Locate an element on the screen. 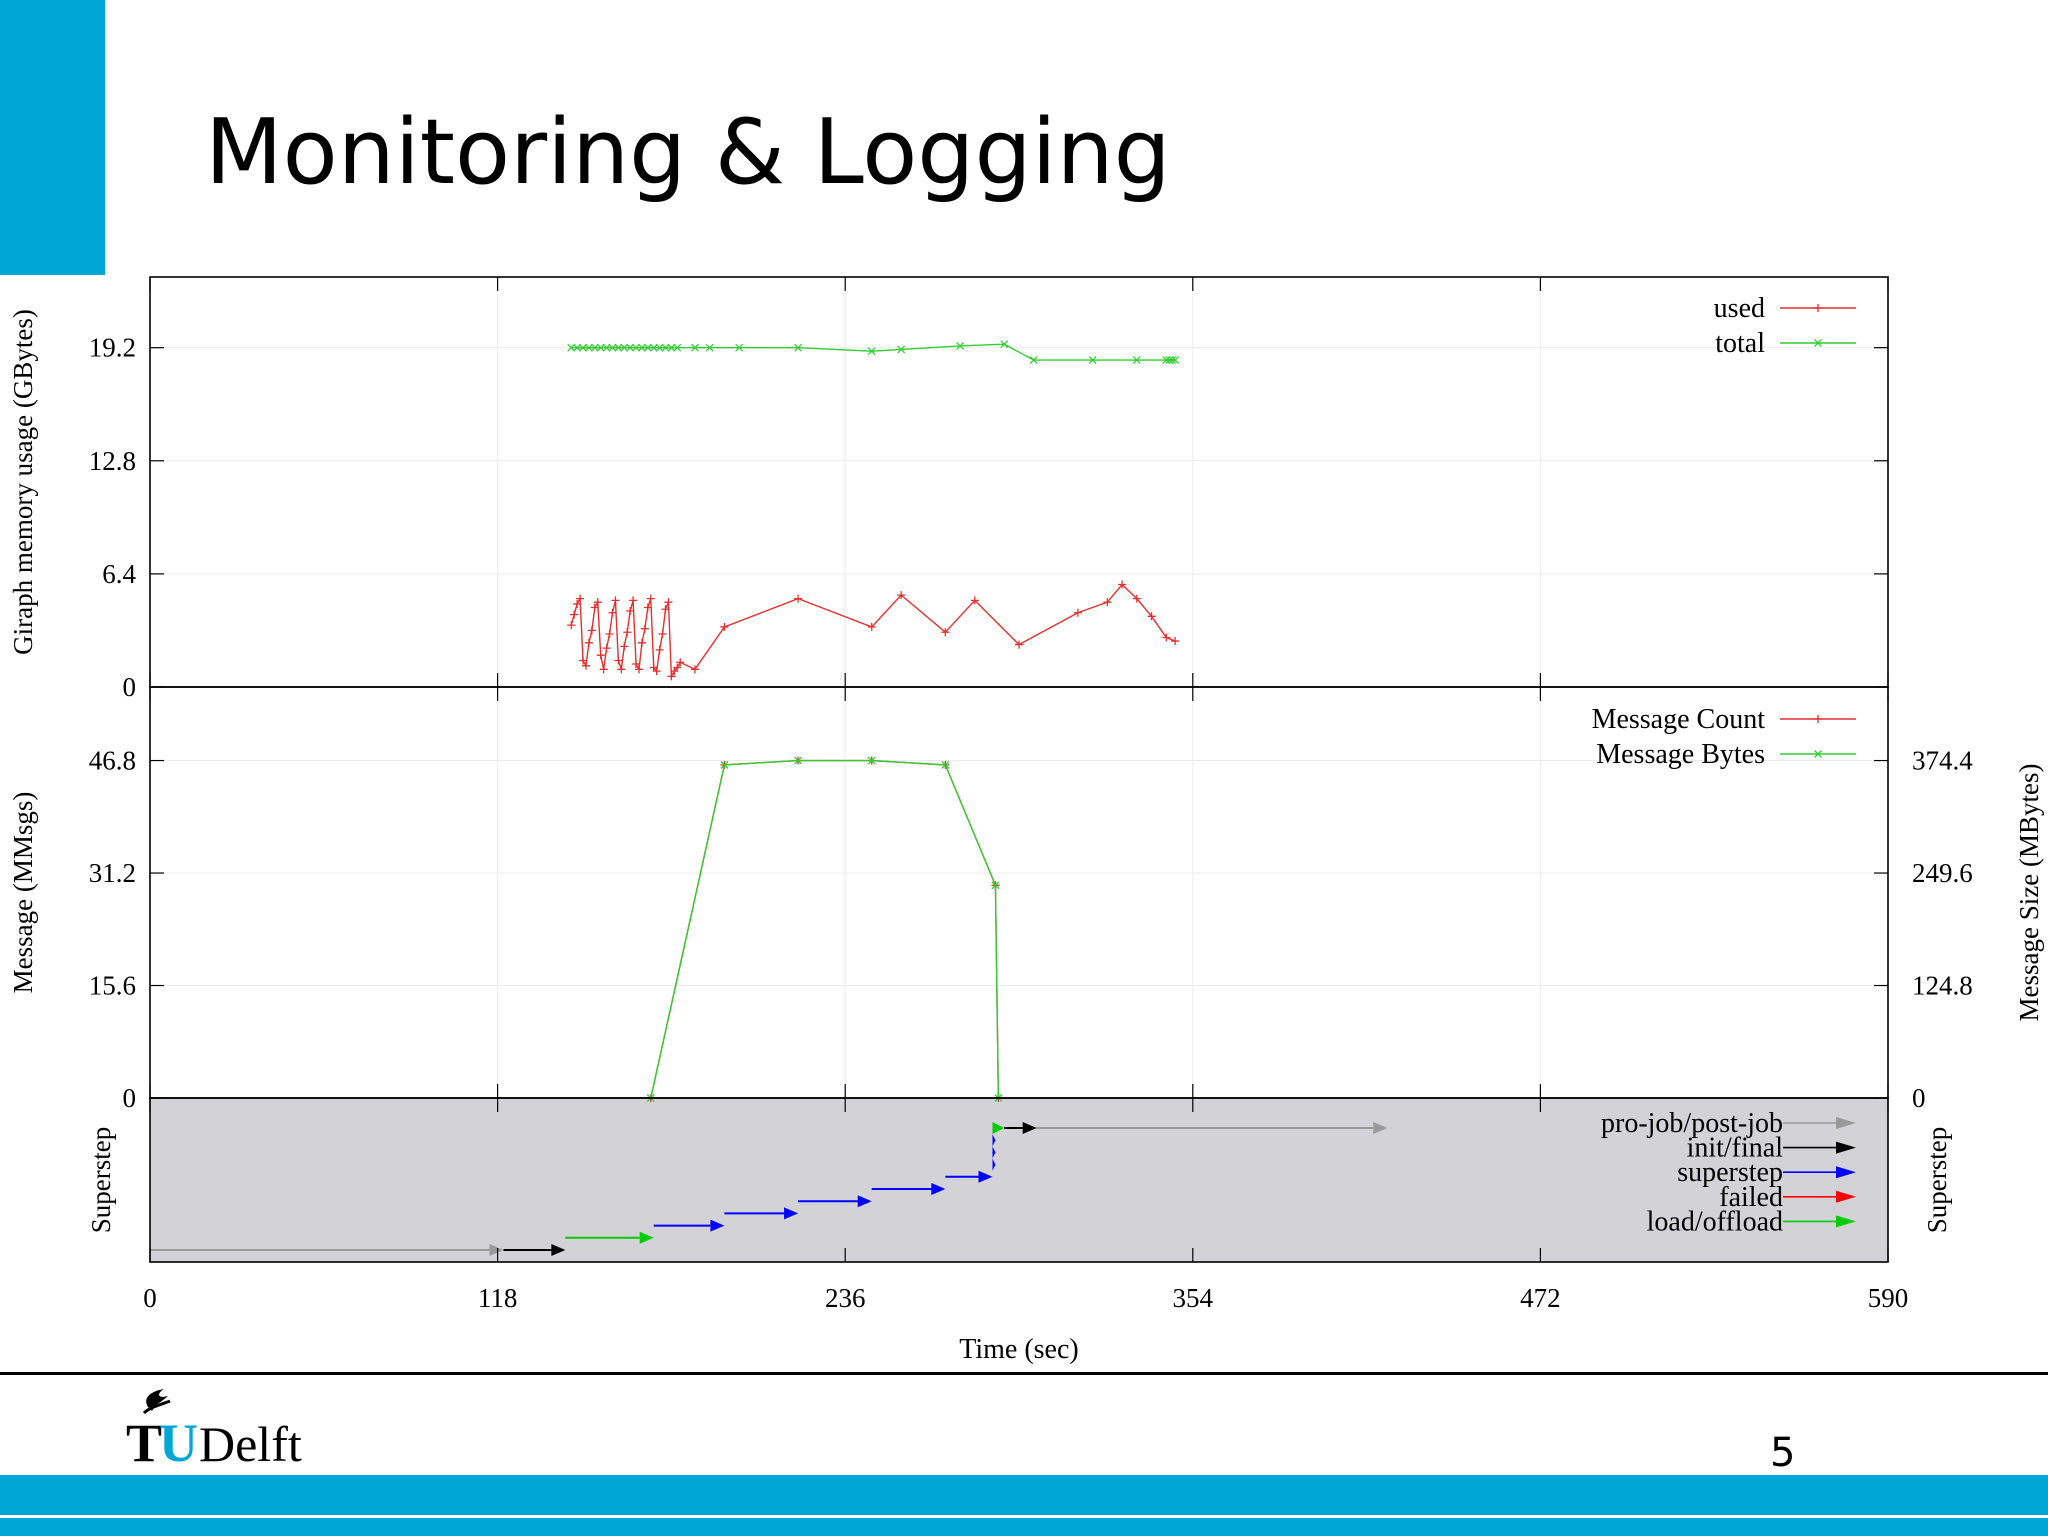 The height and width of the screenshot is (1536, 2048). x-tick-label: 354 is located at coordinates (1193, 1298).